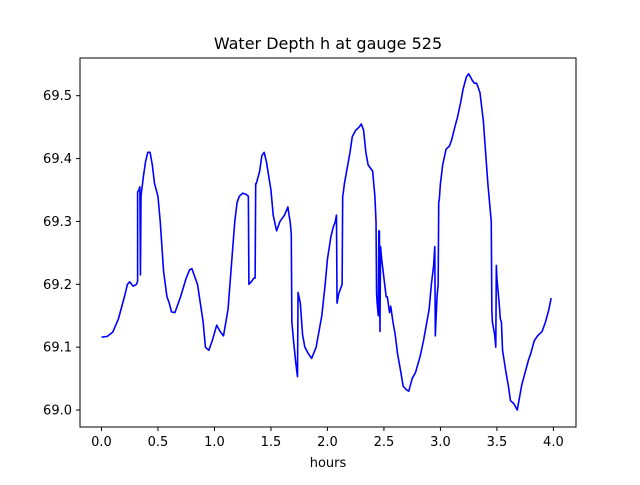 The width and height of the screenshot is (640, 485). Describe the element at coordinates (158, 442) in the screenshot. I see `x-tick-label: 0.5` at that location.